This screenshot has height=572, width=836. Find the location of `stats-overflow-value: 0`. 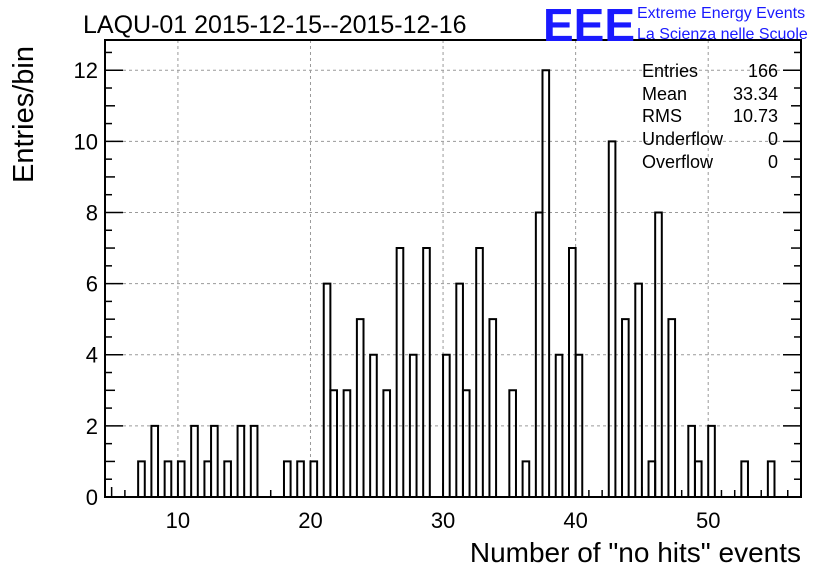

stats-overflow-value: 0 is located at coordinates (773, 162).